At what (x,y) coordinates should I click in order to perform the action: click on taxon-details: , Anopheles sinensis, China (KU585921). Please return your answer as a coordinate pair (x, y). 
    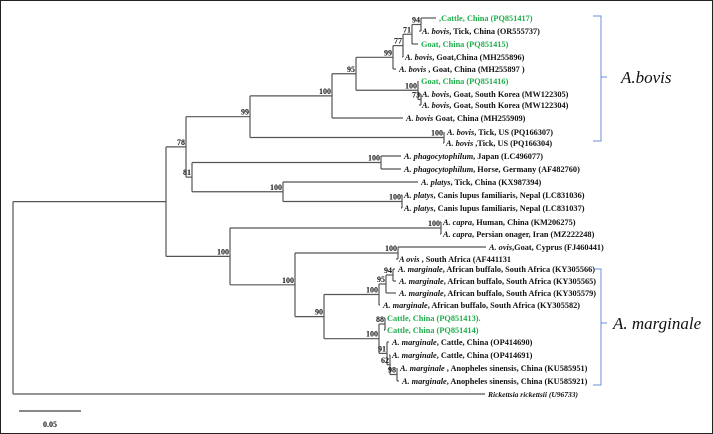
    Looking at the image, I should click on (517, 381).